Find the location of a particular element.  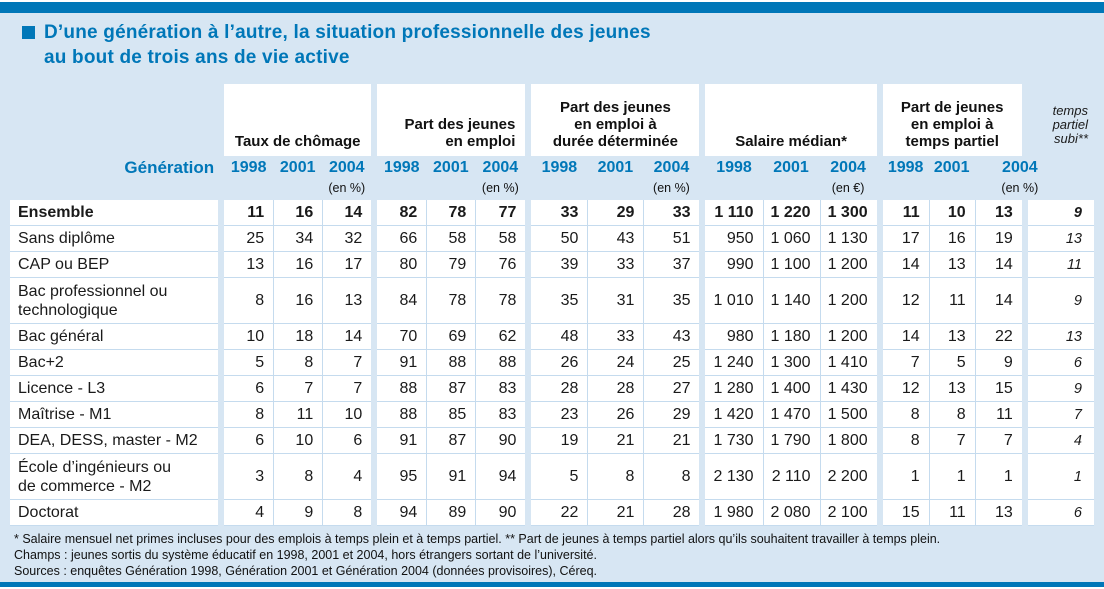

value-cell: 12 is located at coordinates (905, 389).